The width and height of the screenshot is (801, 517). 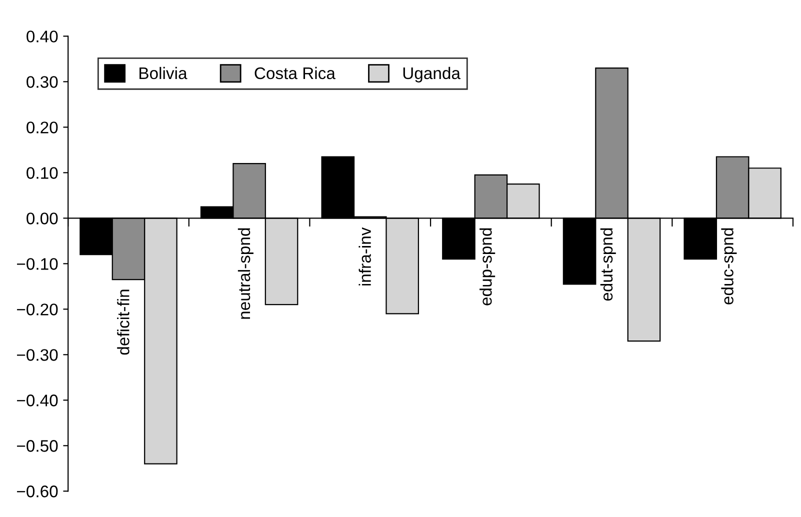 What do you see at coordinates (42, 173) in the screenshot?
I see `y-tick-label: 0.10` at bounding box center [42, 173].